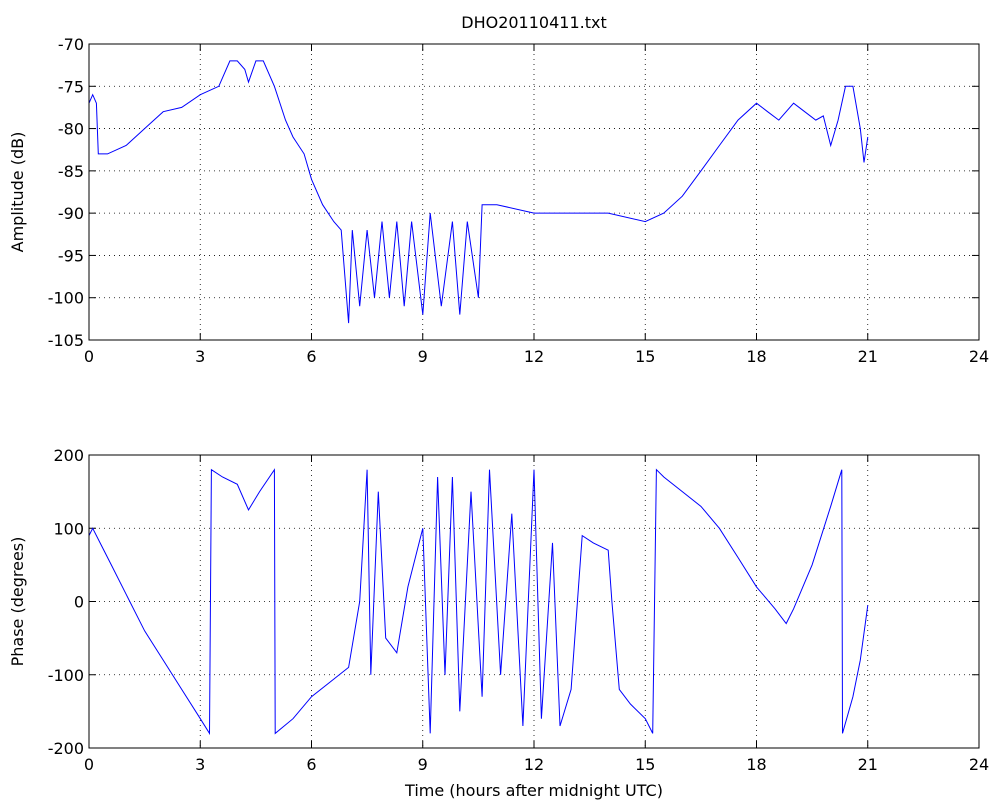 Image resolution: width=998 pixels, height=810 pixels. What do you see at coordinates (68, 528) in the screenshot?
I see `y-tick-label: 100` at bounding box center [68, 528].